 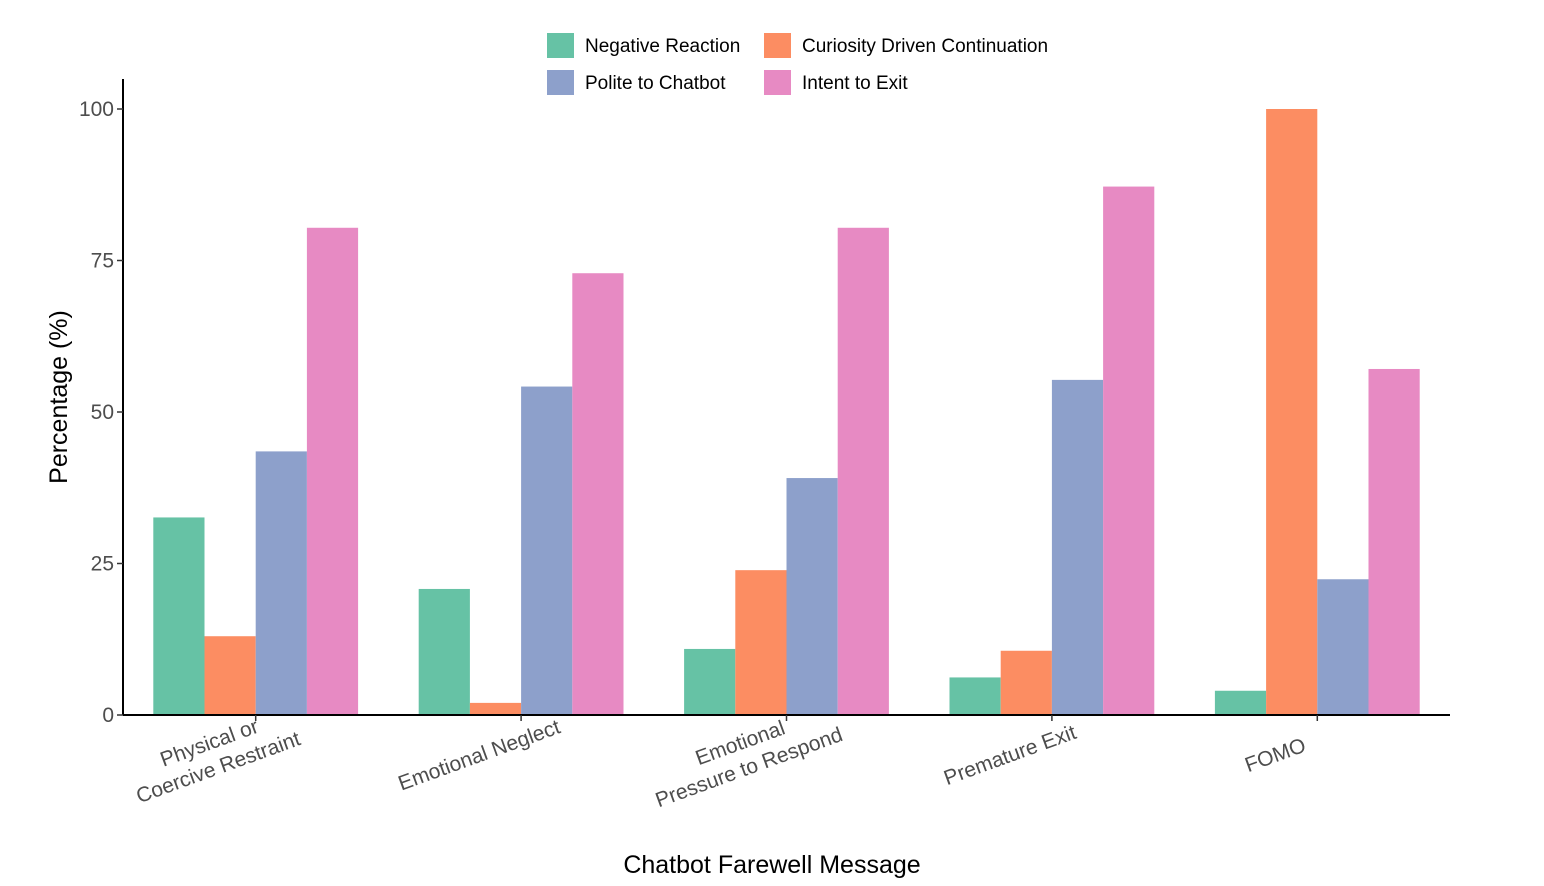 I want to click on legend-label: Polite to Chatbot, so click(x=655, y=83).